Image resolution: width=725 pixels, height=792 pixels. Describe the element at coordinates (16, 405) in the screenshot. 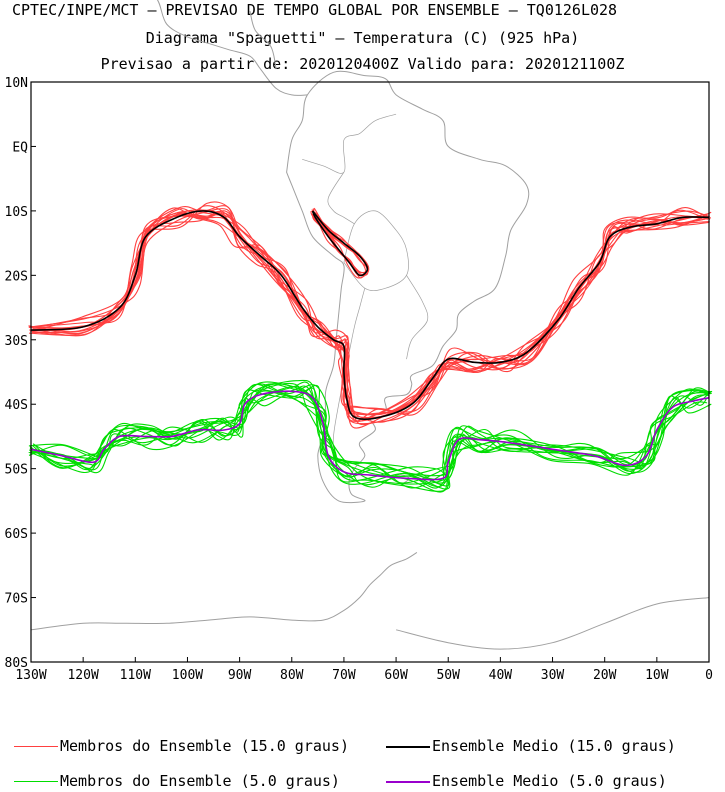

I see `lat-tick-label: 40S` at that location.